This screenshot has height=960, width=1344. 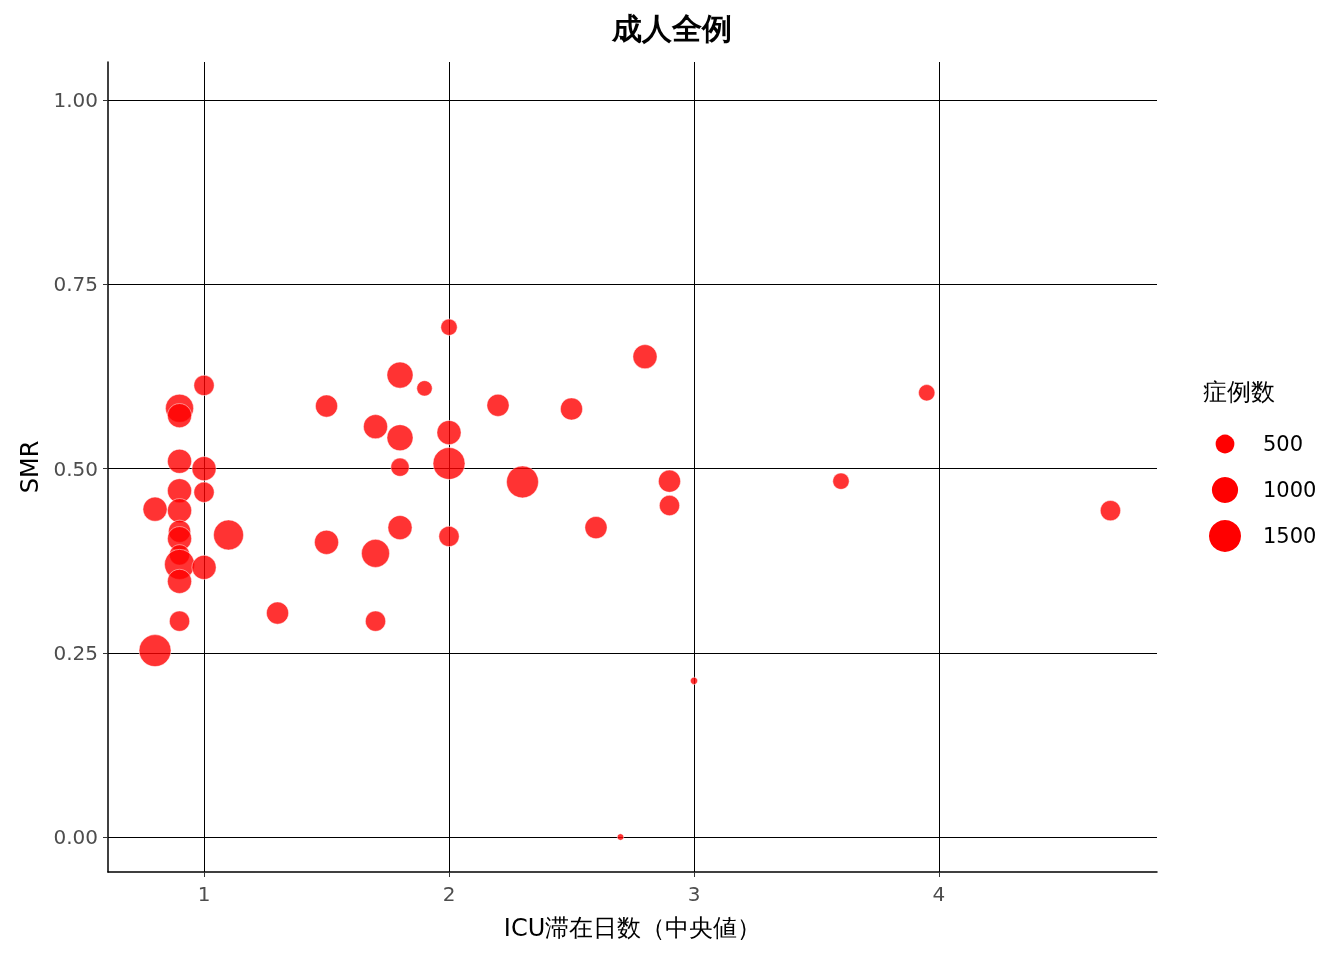 What do you see at coordinates (75, 284) in the screenshot?
I see `y-tick-label: 0.75` at bounding box center [75, 284].